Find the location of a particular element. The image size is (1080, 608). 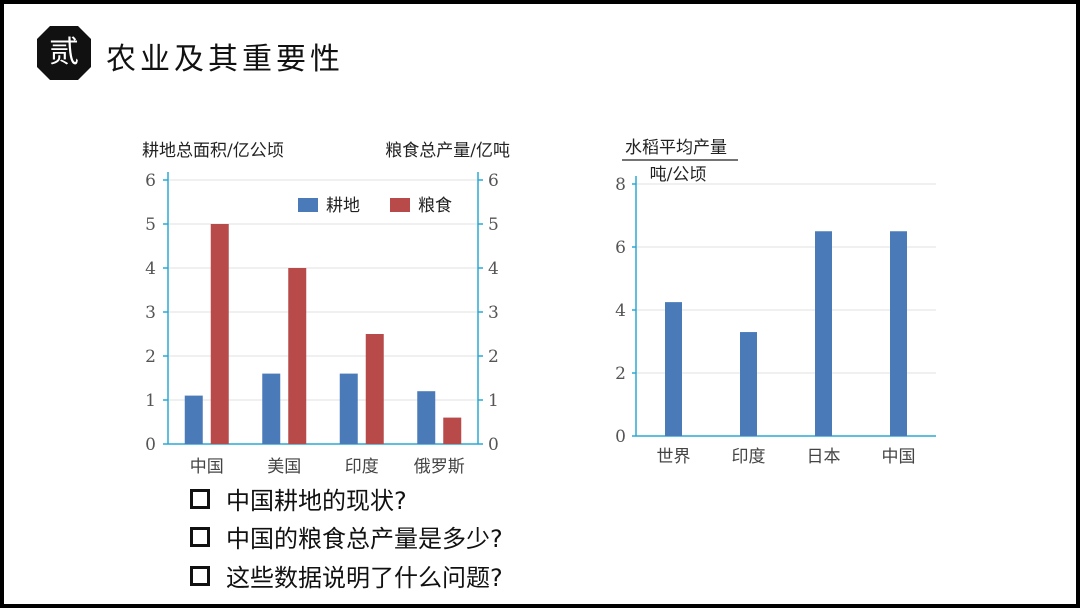

question-item: 中国的粮食总产量是多少? is located at coordinates (346, 536).